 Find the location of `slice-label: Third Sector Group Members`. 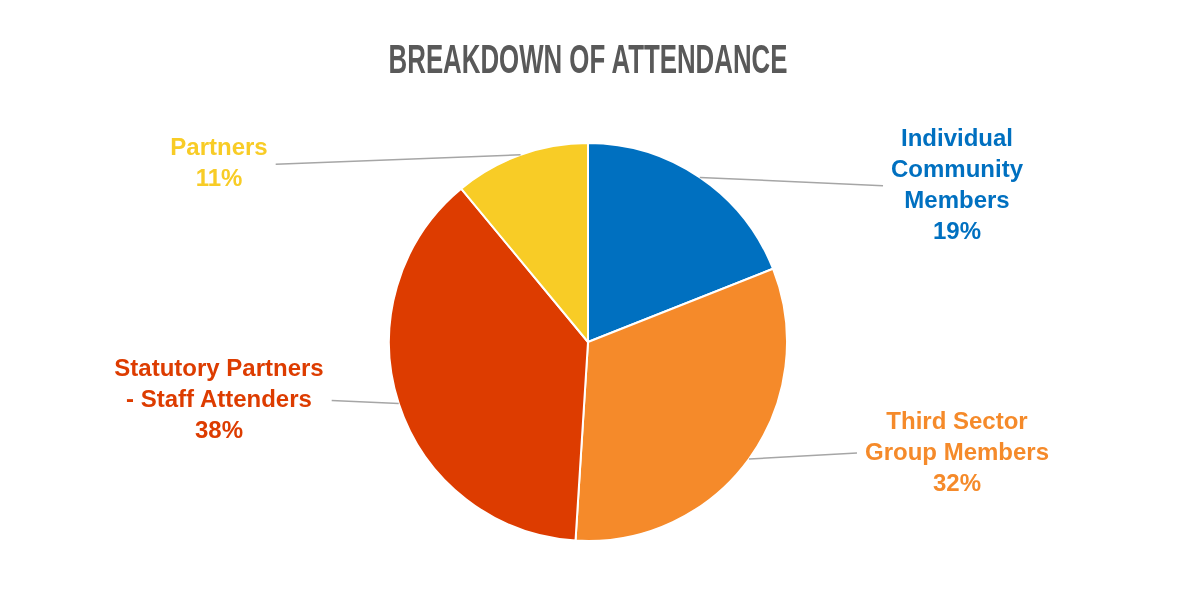

slice-label: Third Sector Group Members is located at coordinates (957, 435).